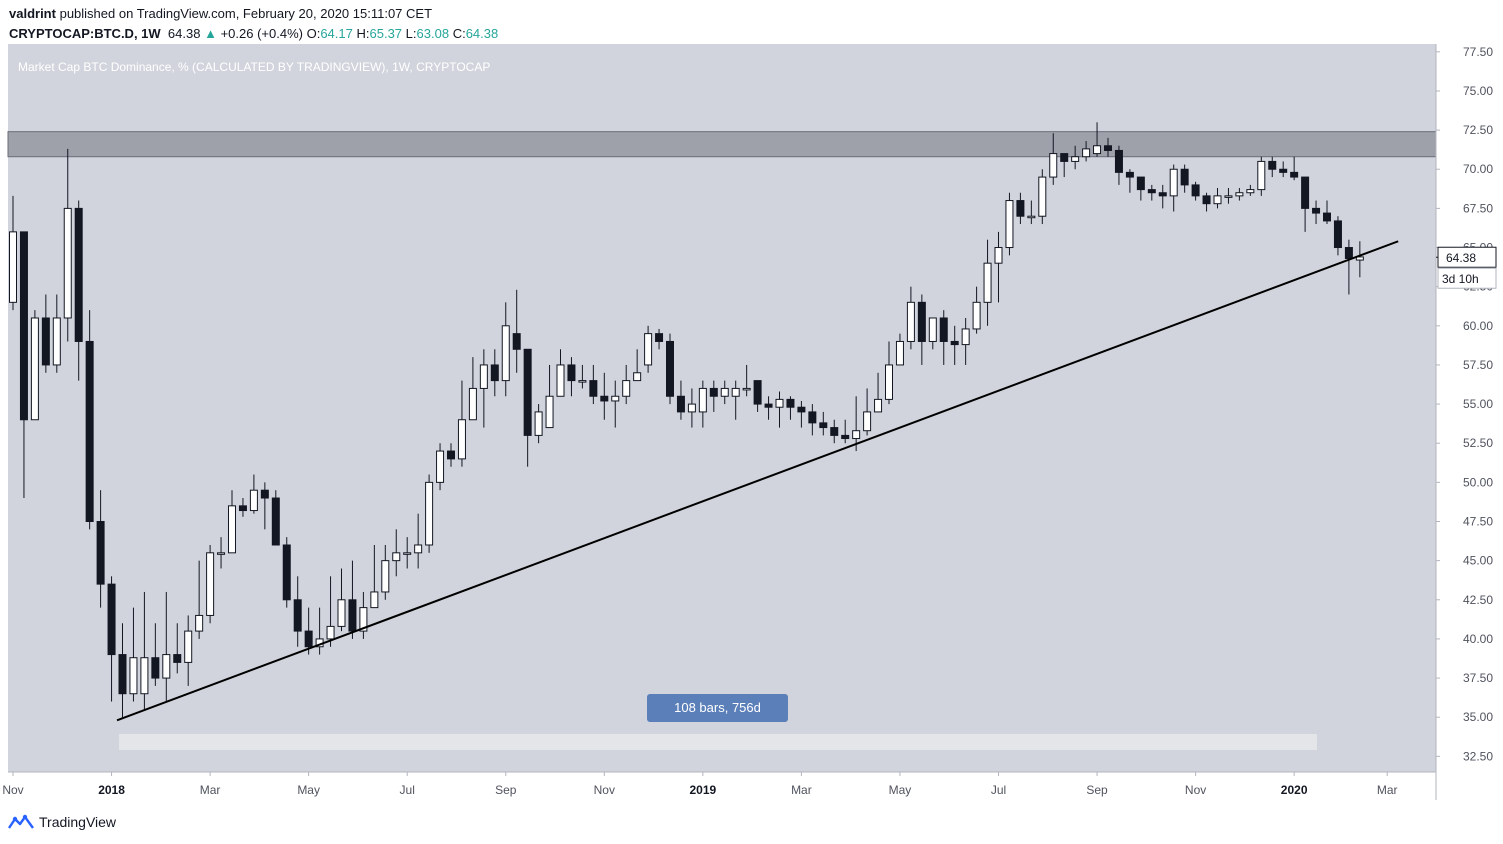 The height and width of the screenshot is (844, 1503). I want to click on countdown-box, so click(1467, 278).